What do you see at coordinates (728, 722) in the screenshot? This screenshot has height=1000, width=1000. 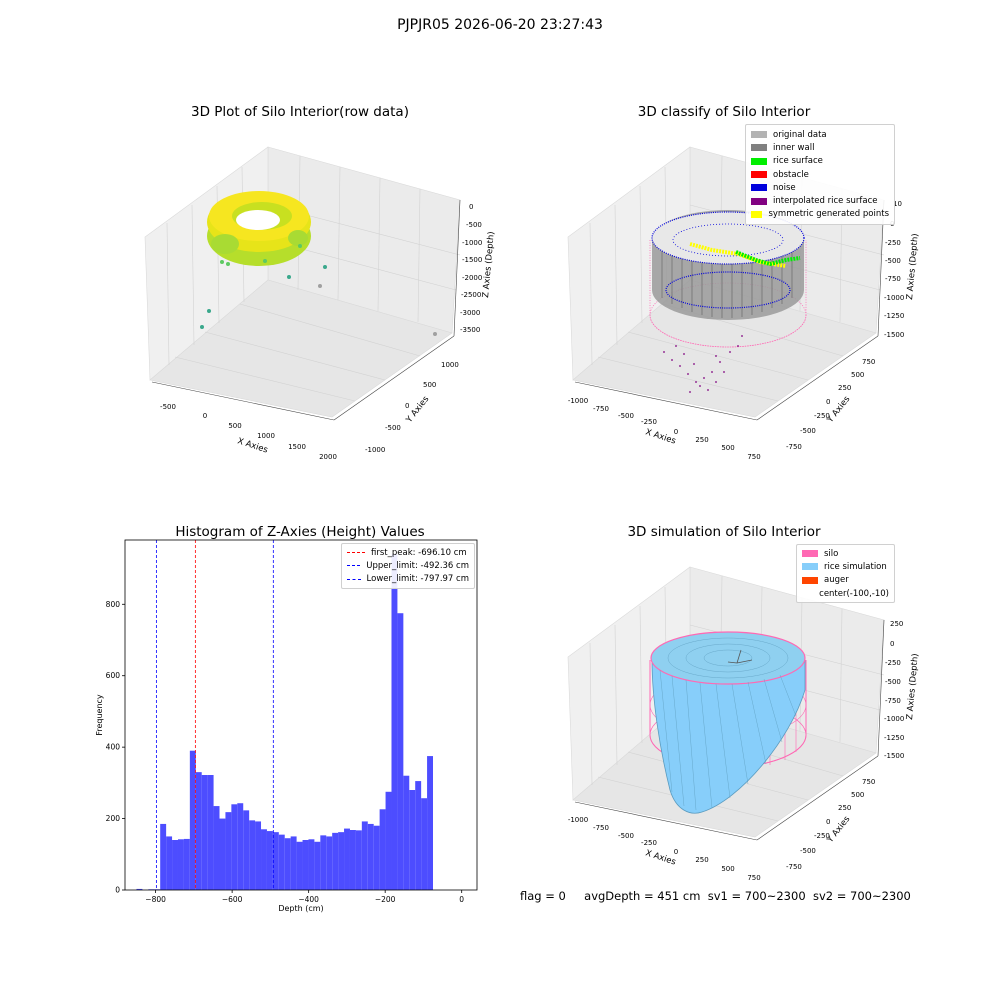 I see `simulation-3d-surface` at bounding box center [728, 722].